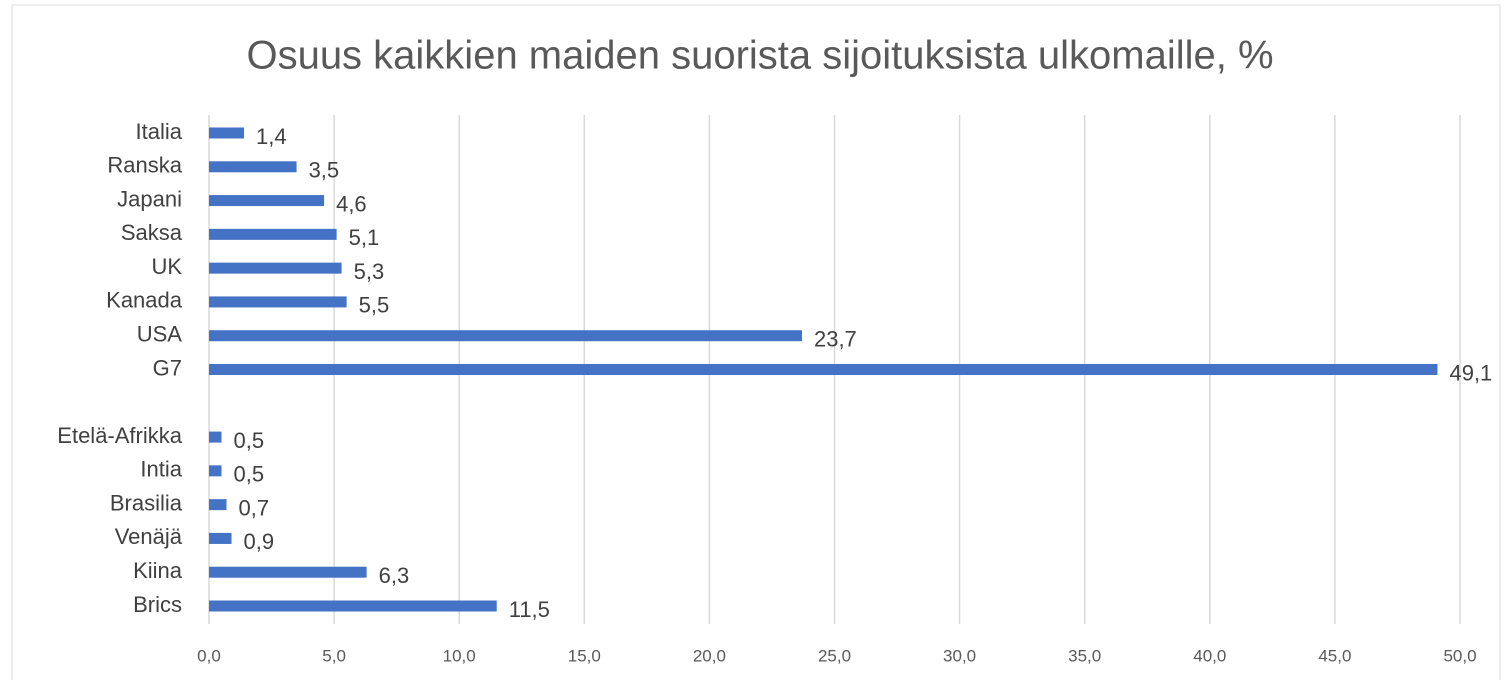 Image resolution: width=1505 pixels, height=680 pixels. What do you see at coordinates (334, 655) in the screenshot?
I see `x-tick-label: 5,0` at bounding box center [334, 655].